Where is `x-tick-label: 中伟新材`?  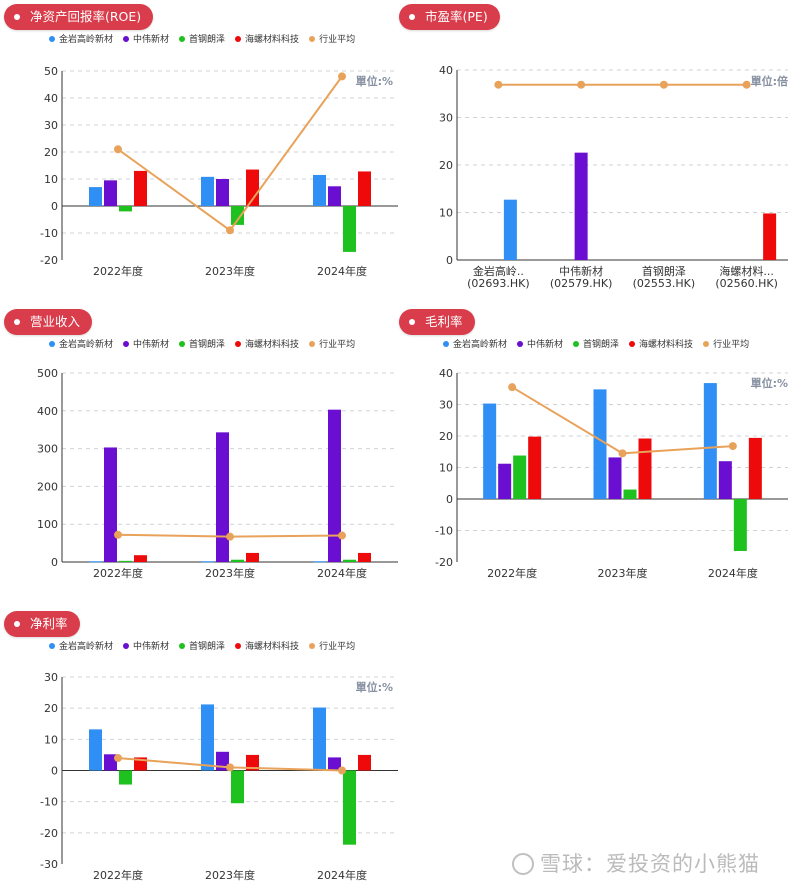 x-tick-label: 中伟新材 is located at coordinates (581, 271).